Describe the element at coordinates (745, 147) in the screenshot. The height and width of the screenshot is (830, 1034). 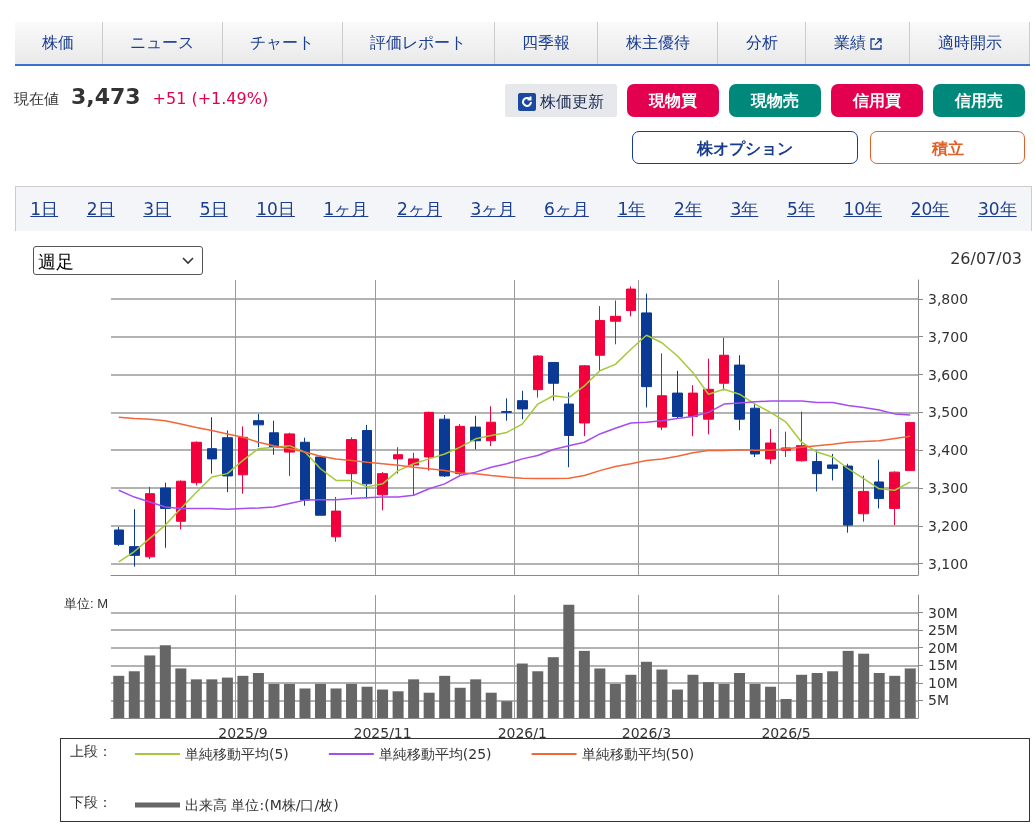
I see `text: 株オプション` at that location.